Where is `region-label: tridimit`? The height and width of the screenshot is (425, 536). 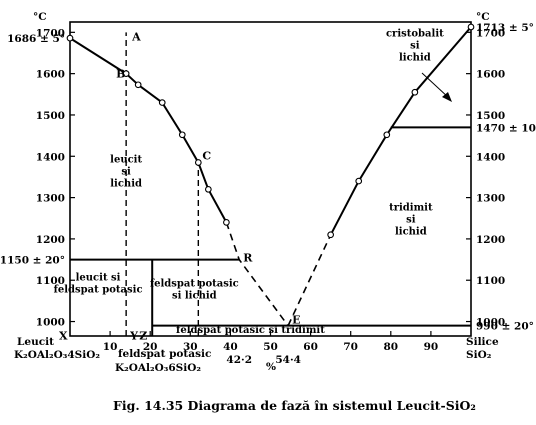
region-label: tridimit is located at coordinates (411, 207).